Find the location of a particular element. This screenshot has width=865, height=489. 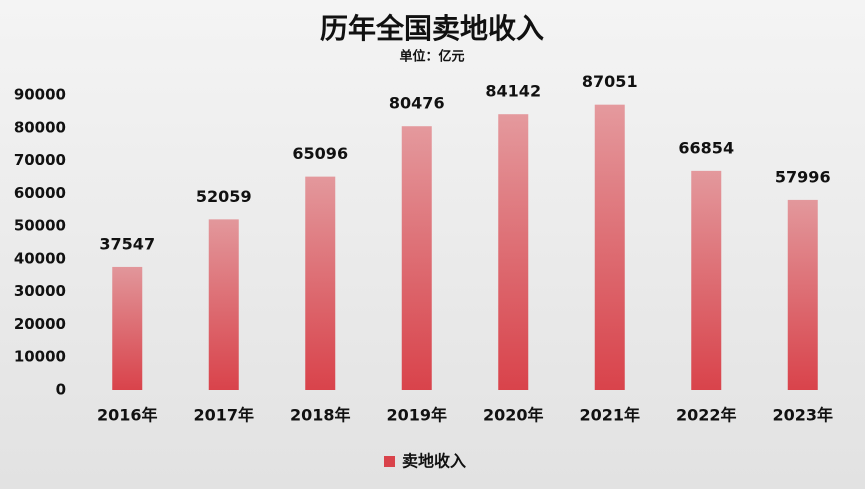

y-tick-label: 70000 is located at coordinates (40, 160).